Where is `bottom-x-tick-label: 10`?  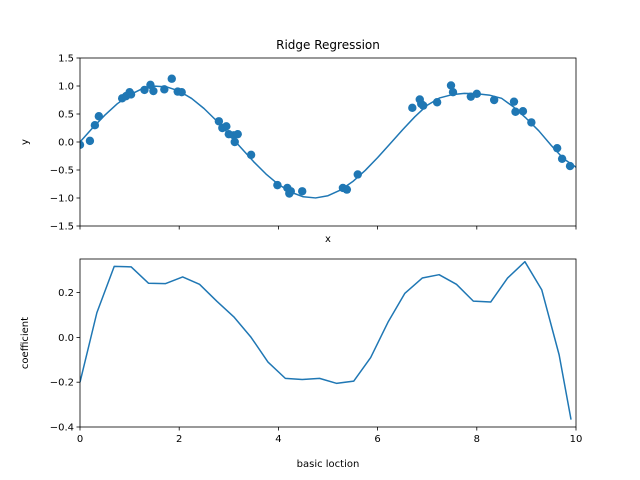 bottom-x-tick-label: 10 is located at coordinates (576, 439).